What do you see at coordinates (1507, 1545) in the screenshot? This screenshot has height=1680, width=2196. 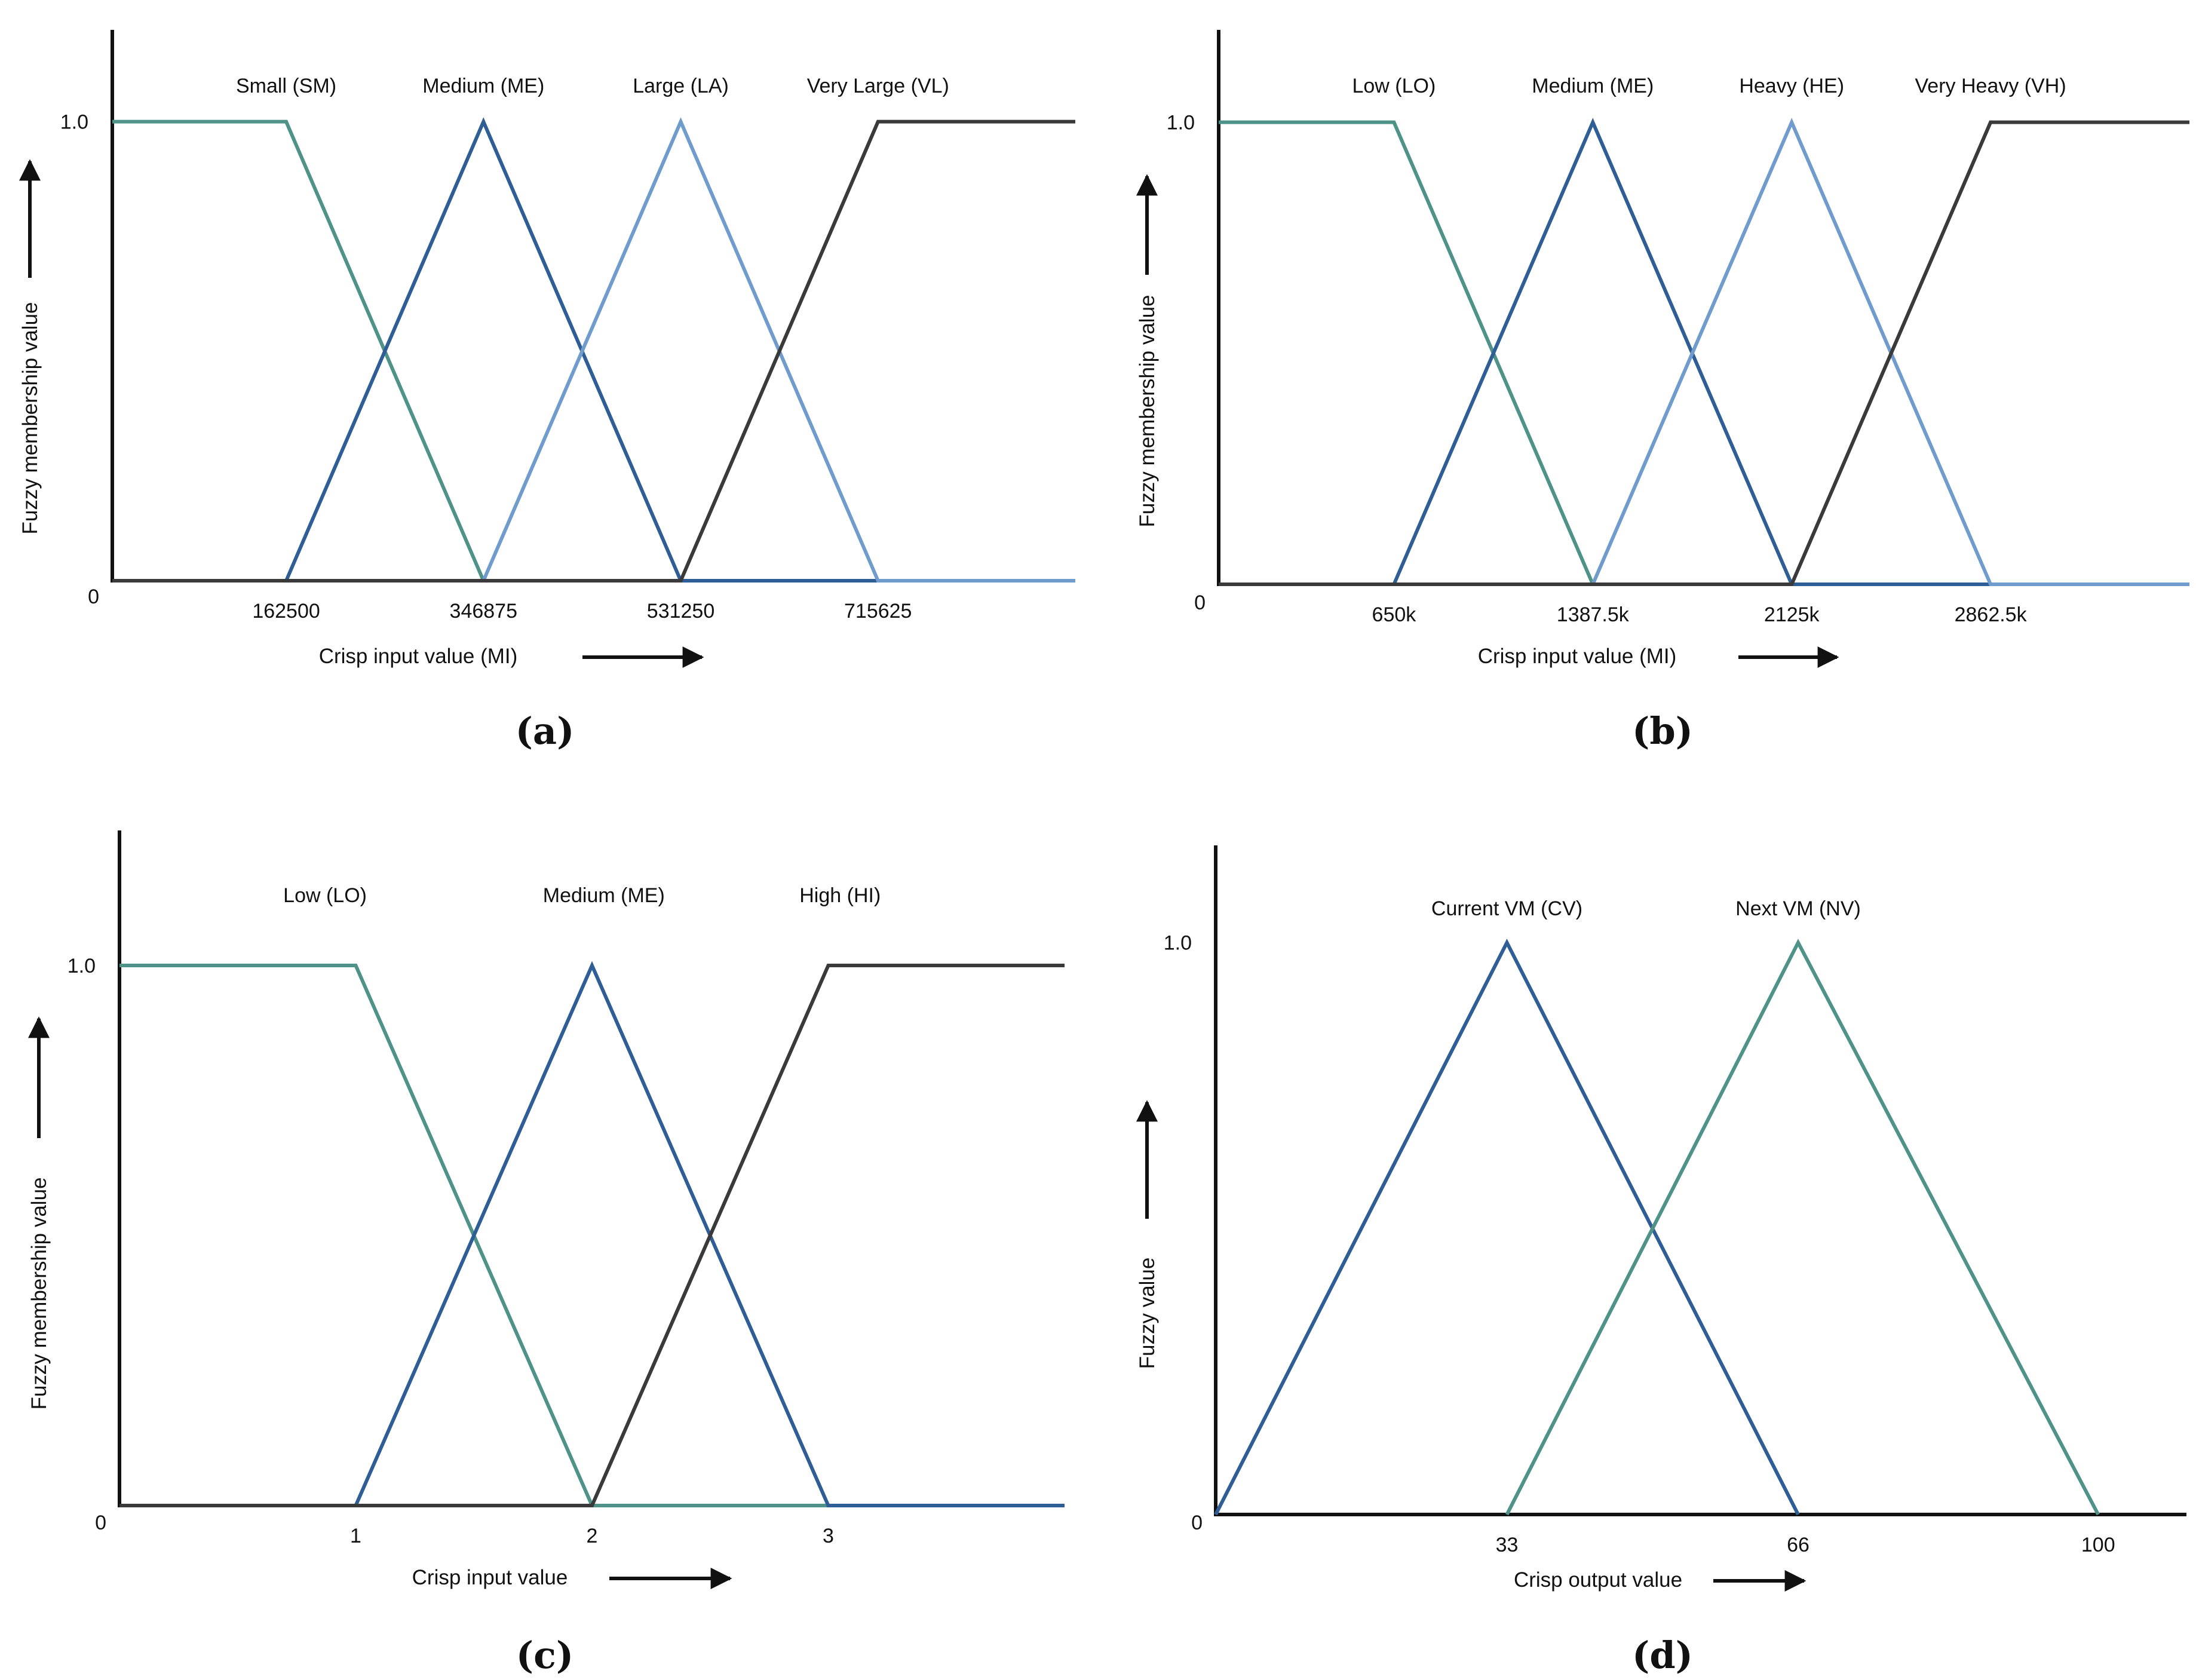 I see `x-tick-label: 33` at bounding box center [1507, 1545].